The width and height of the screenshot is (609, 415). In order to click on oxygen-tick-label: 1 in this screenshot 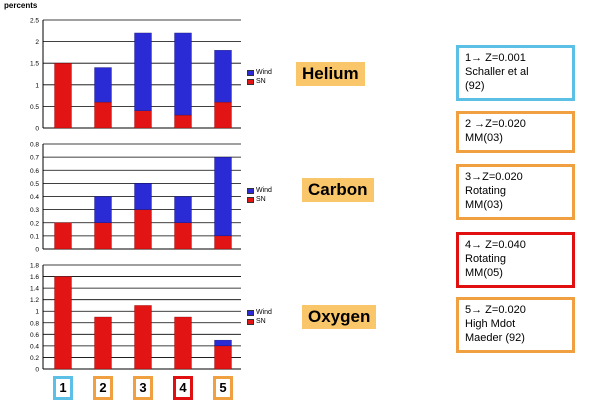, I will do `click(37, 312)`.